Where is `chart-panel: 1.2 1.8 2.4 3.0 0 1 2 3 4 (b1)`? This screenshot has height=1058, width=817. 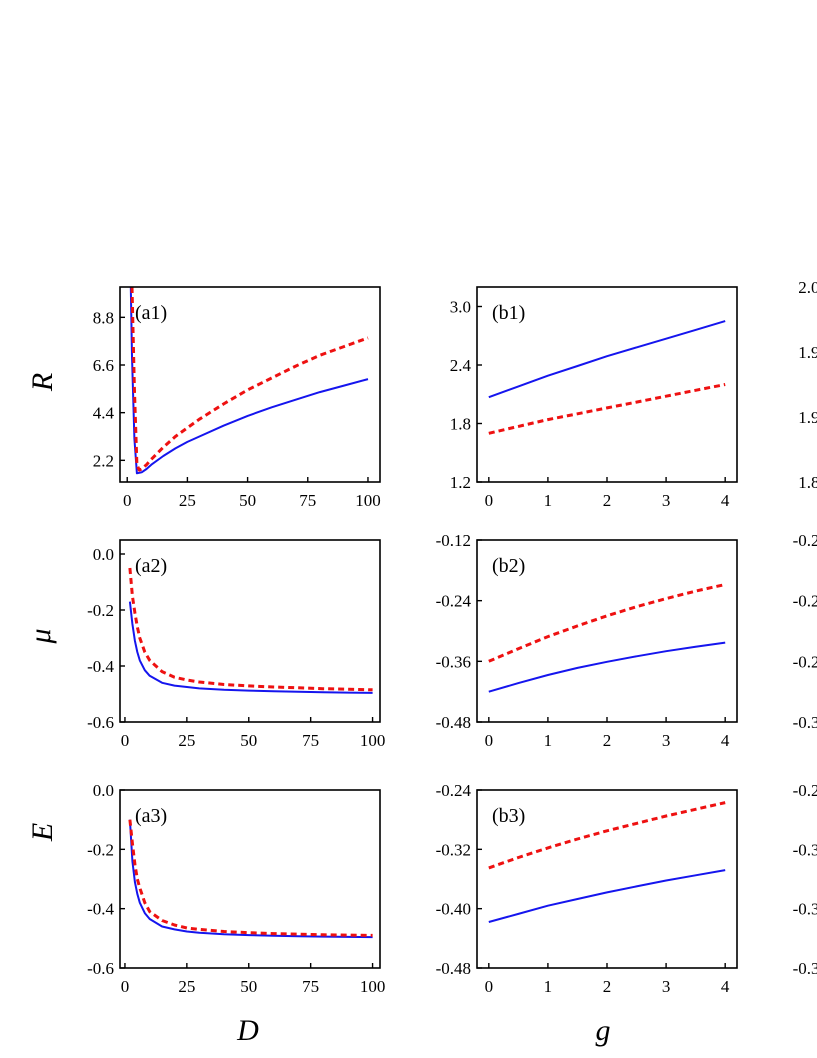
chart-panel: 1.2 1.8 2.4 3.0 0 1 2 3 4 (b1) is located at coordinates (594, 398).